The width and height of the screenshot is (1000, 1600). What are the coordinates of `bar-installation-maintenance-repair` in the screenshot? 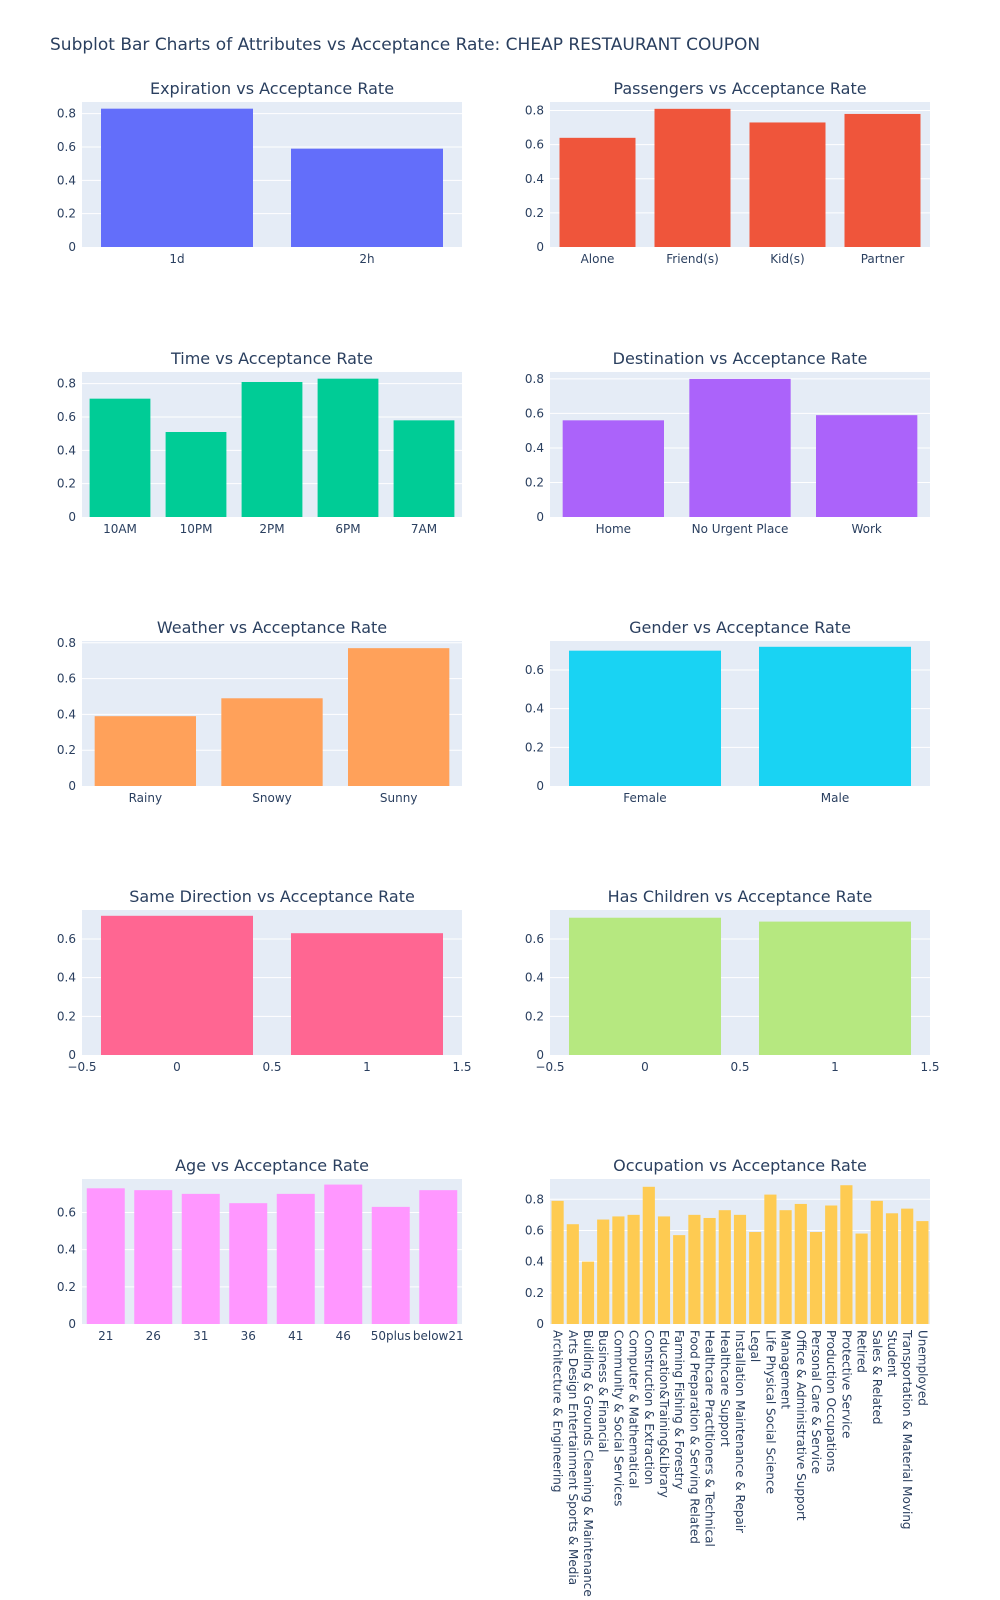 It's located at (740, 1269).